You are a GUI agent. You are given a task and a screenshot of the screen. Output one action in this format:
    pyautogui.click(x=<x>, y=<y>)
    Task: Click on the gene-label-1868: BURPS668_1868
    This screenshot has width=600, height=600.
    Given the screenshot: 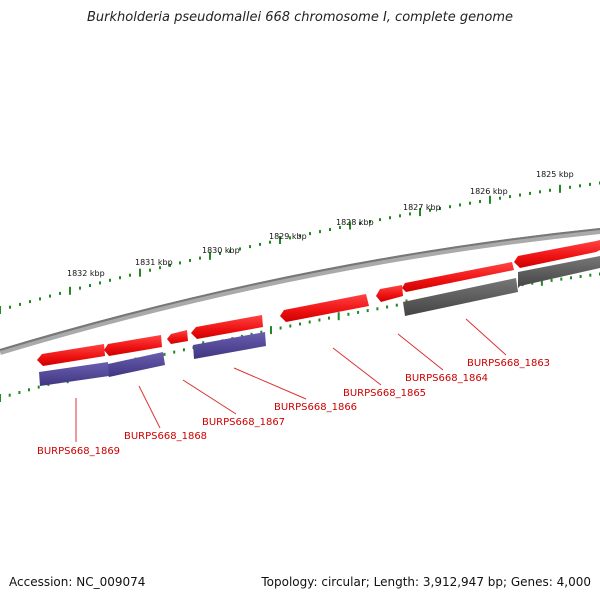 What is the action you would take?
    pyautogui.click(x=165, y=436)
    